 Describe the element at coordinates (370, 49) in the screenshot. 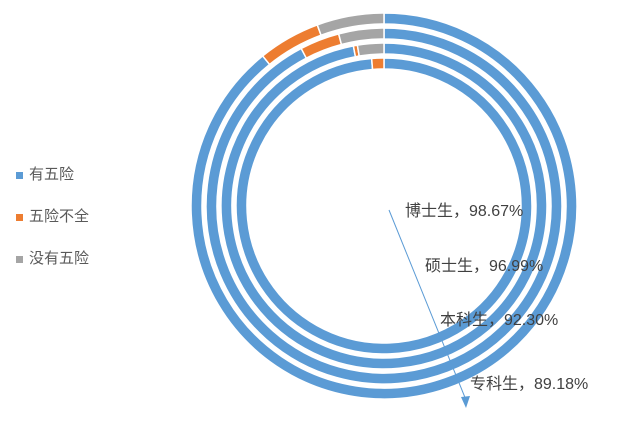

I see `ring-segment-2-none` at that location.